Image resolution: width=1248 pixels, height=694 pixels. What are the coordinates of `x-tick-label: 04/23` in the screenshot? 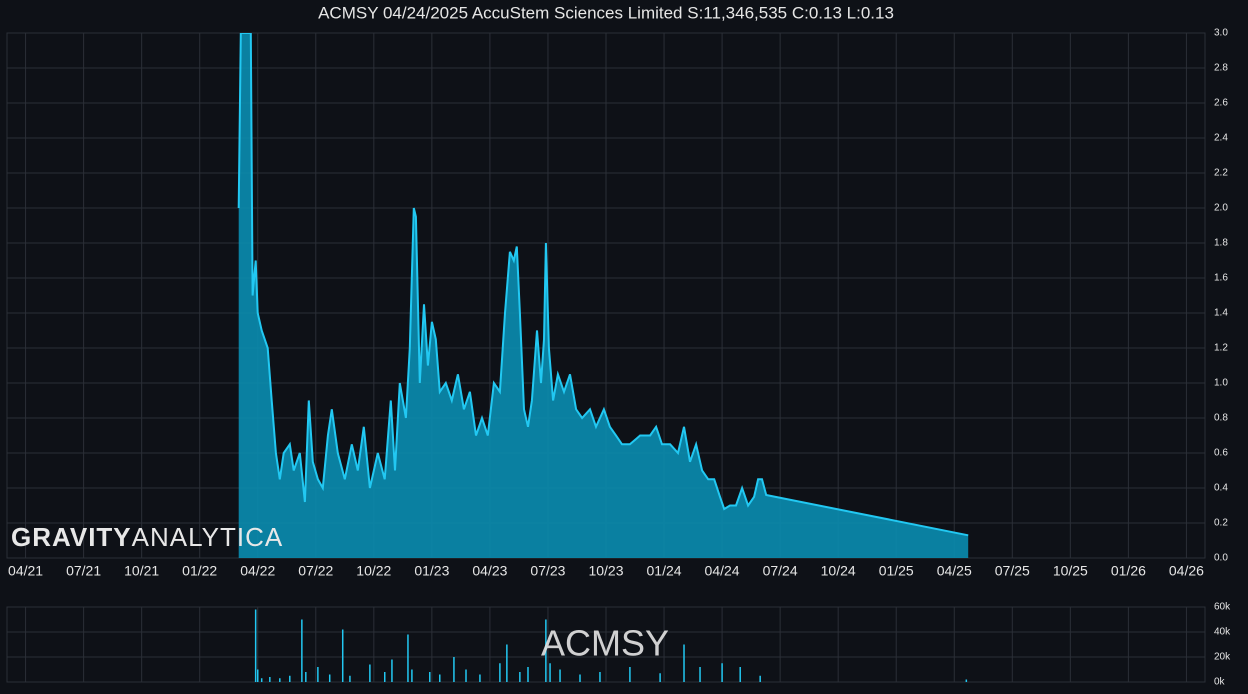 It's located at (489, 571).